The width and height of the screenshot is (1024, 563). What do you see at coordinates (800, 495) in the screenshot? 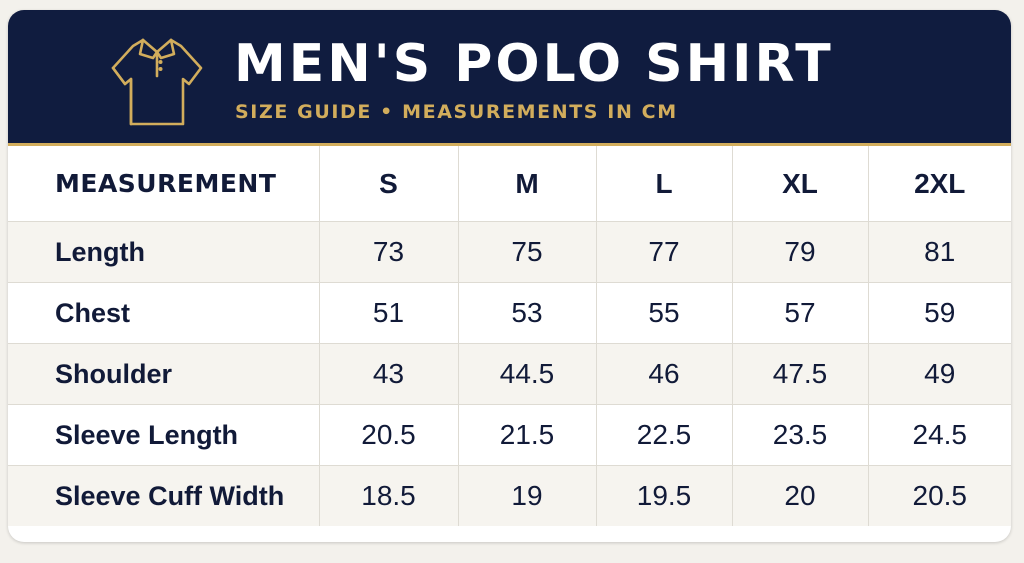
I see `table-cell: 20` at bounding box center [800, 495].